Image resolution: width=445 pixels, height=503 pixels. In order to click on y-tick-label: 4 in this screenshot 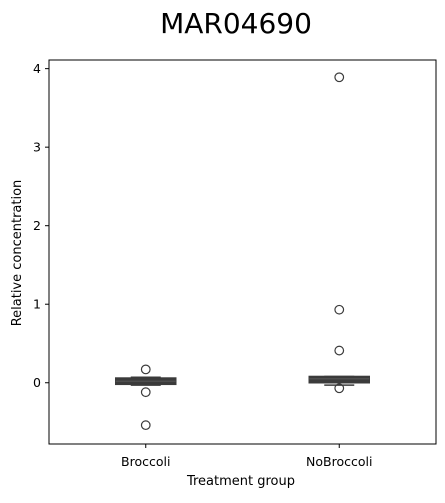, I will do `click(37, 68)`.